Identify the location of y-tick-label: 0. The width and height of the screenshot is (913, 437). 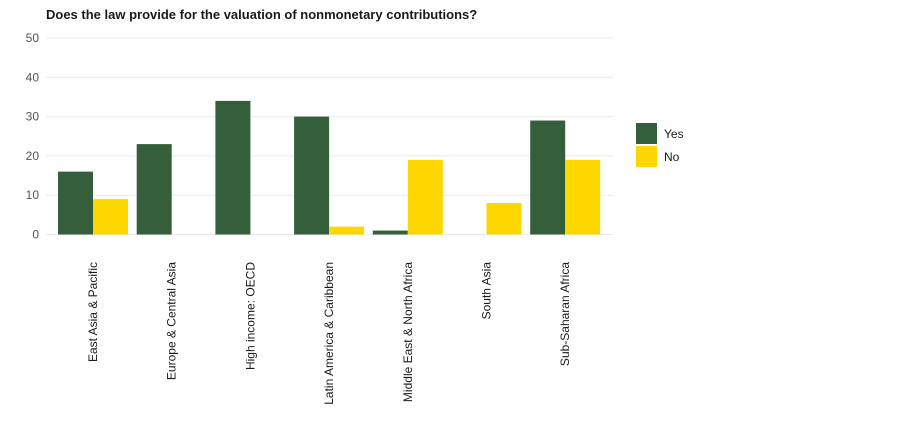
(35, 235).